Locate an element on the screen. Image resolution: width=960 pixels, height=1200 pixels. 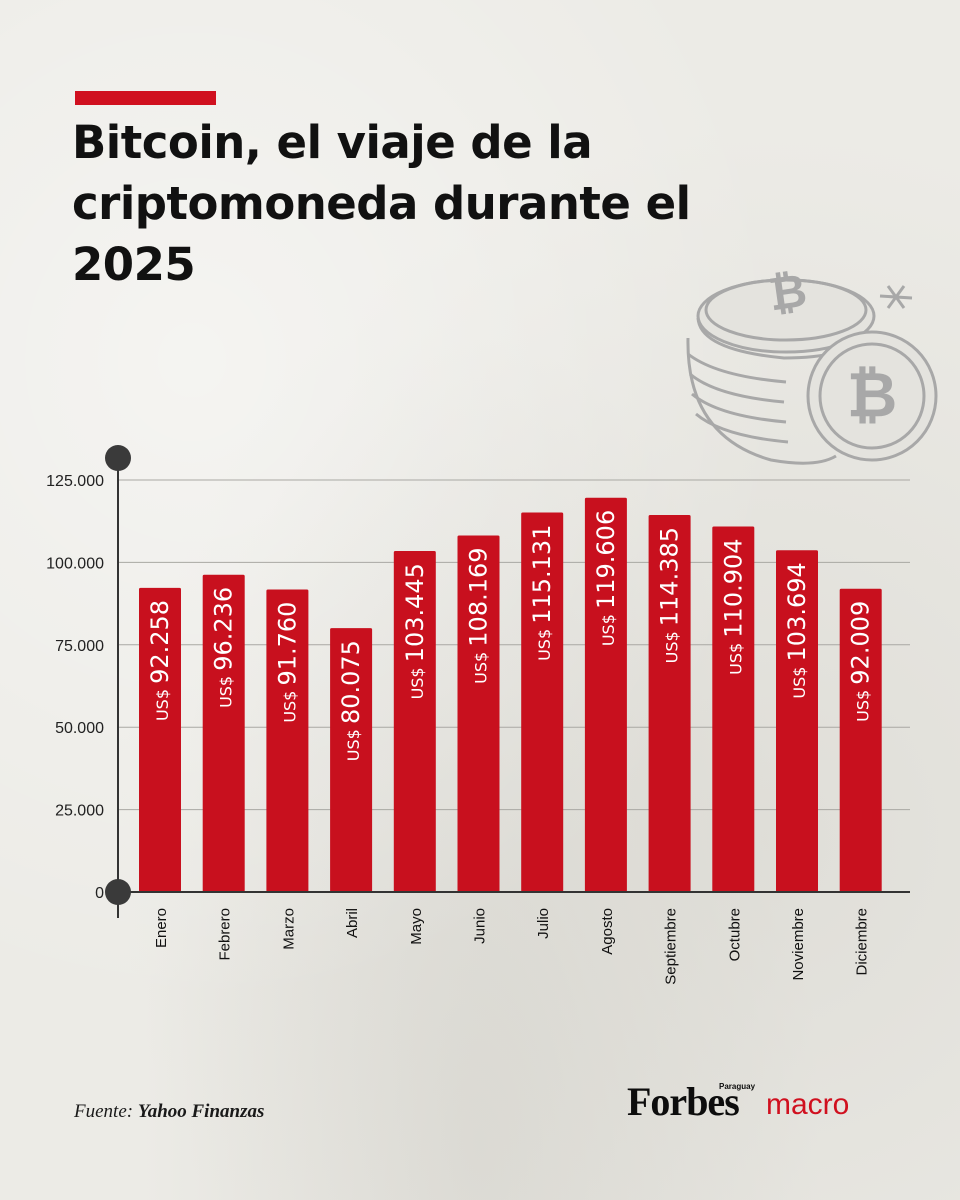
x-category-label: Octubre is located at coordinates (734, 934).